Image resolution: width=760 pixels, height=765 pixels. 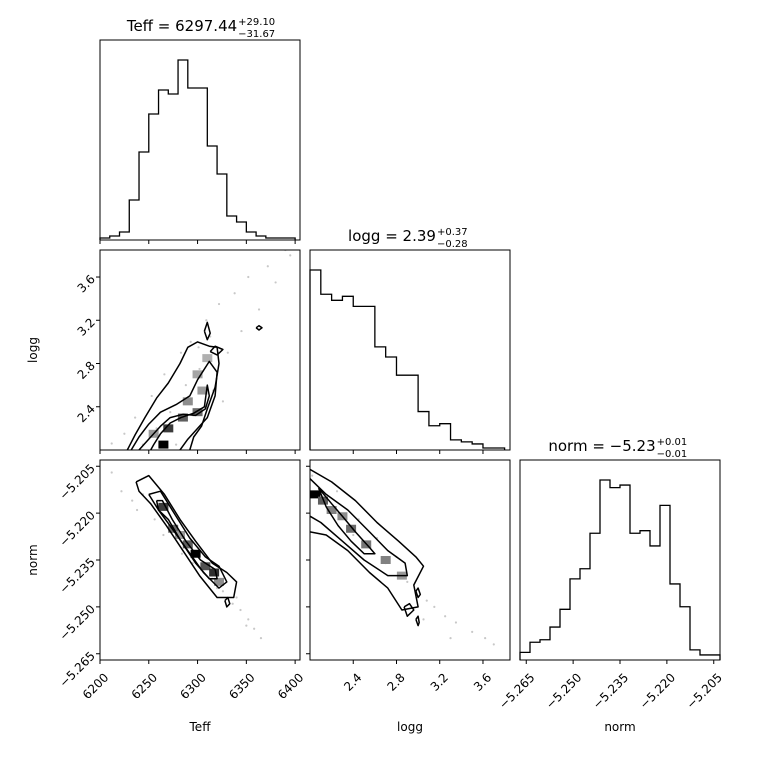 I want to click on panel-frame, so click(x=410, y=350).